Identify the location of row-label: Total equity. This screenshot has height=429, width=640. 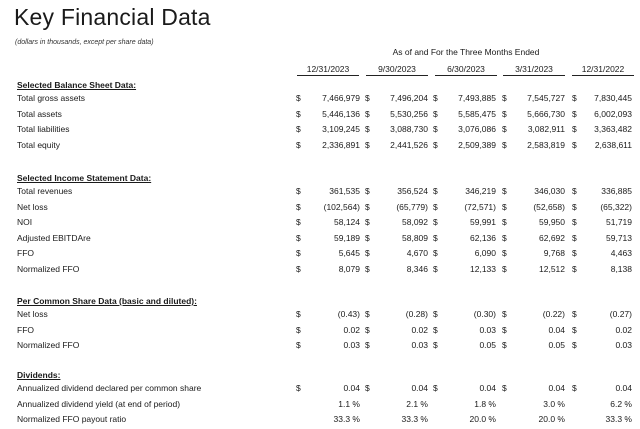
(38, 144).